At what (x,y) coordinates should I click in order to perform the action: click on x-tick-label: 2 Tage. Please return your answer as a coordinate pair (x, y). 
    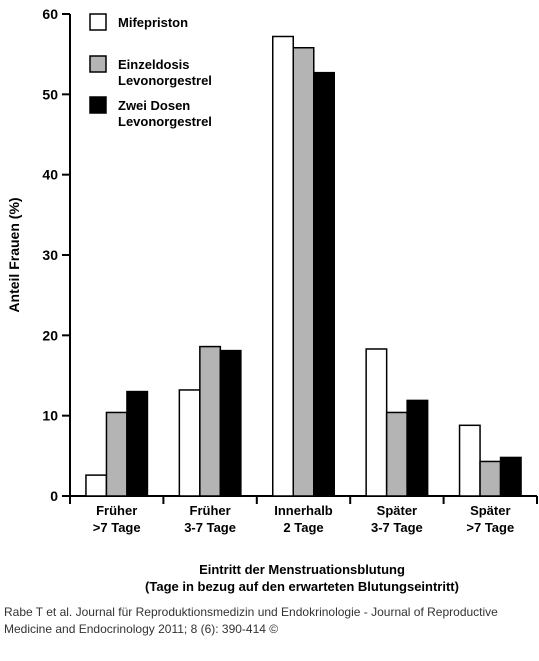
    Looking at the image, I should click on (303, 527).